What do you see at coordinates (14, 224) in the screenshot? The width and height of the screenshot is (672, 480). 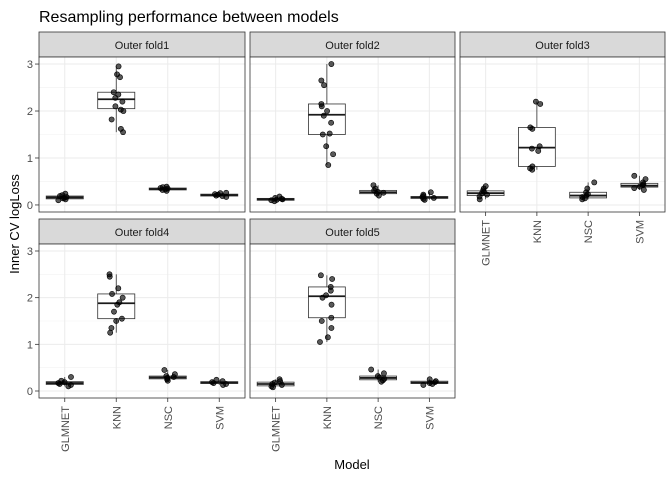 I see `y-axis-title: Inner CV logLoss` at bounding box center [14, 224].